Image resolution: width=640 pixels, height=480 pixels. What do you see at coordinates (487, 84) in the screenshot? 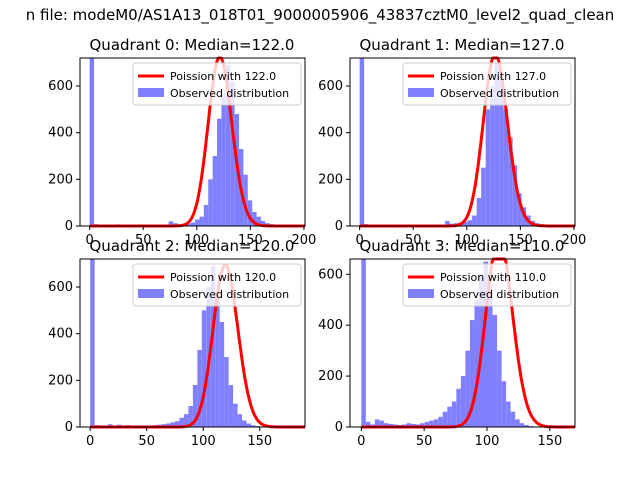
I see `legend: Poission with 127.0 Observed distribution` at bounding box center [487, 84].